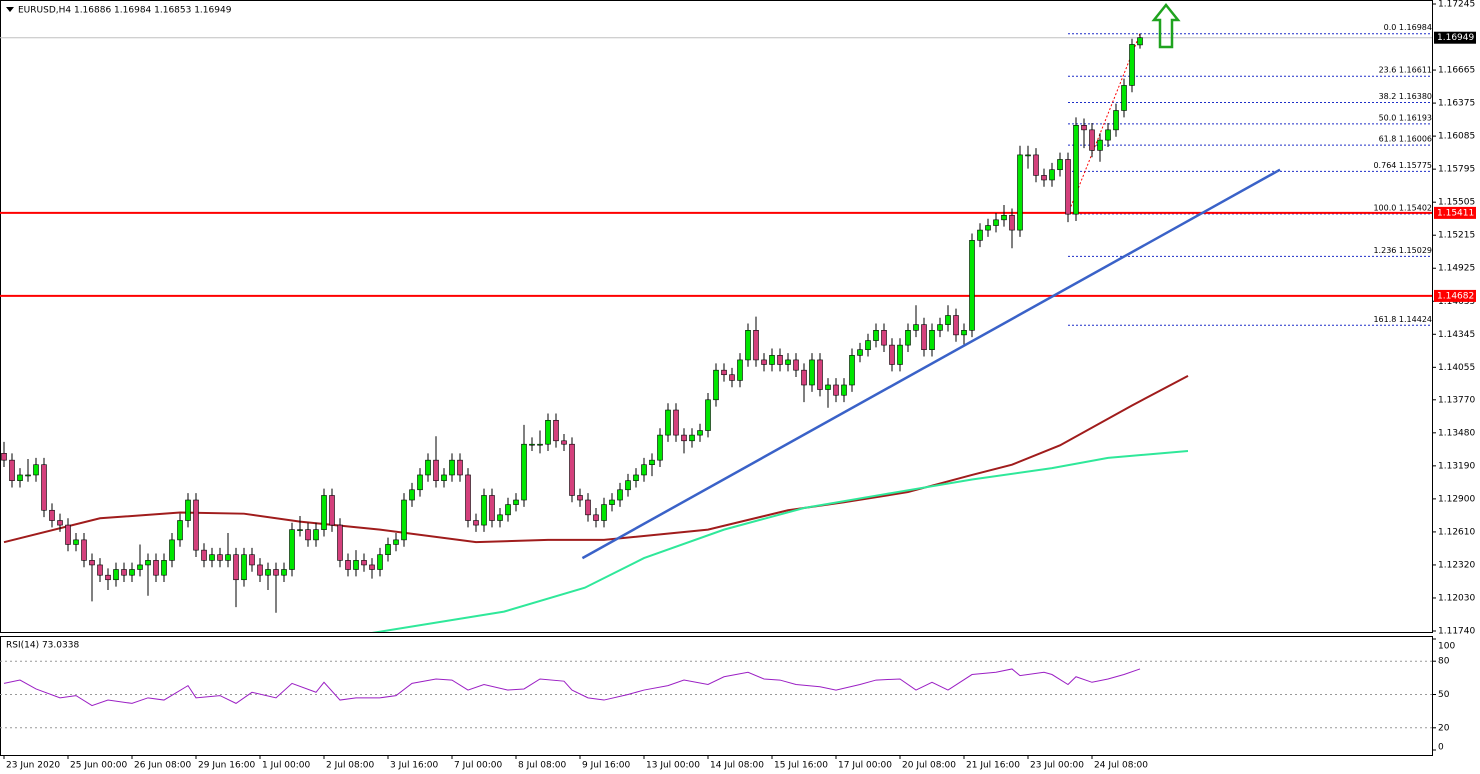  What do you see at coordinates (10, 9) in the screenshot?
I see `menu-triangle` at bounding box center [10, 9].